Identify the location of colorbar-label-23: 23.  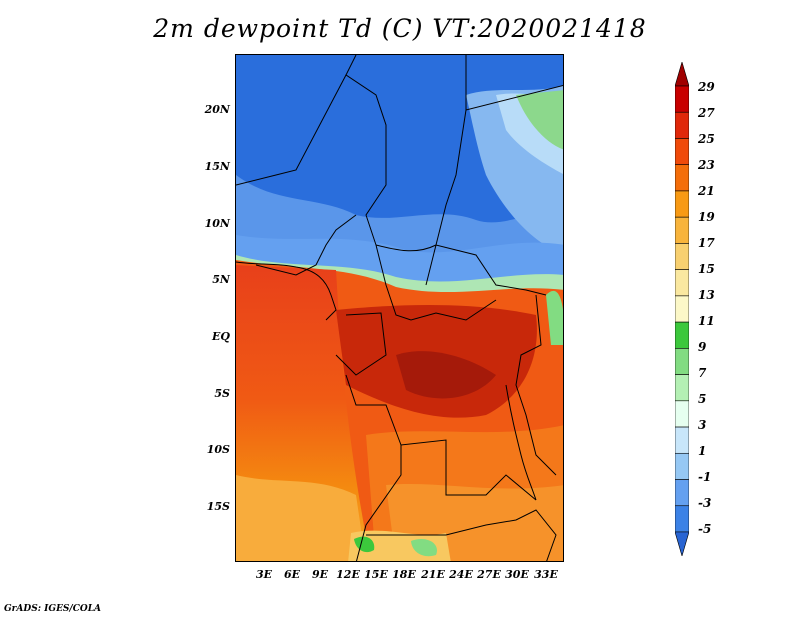
(706, 165).